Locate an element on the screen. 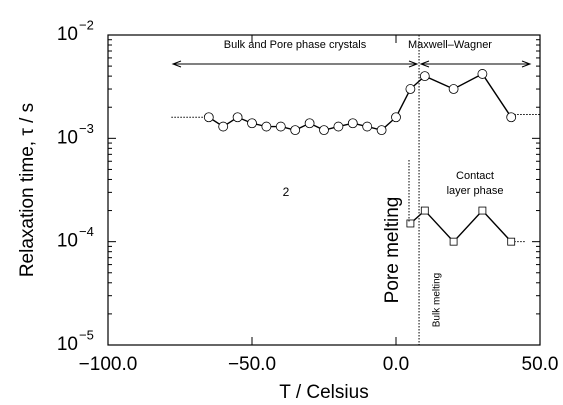  y-tick-exponent: −2 is located at coordinates (86, 24).